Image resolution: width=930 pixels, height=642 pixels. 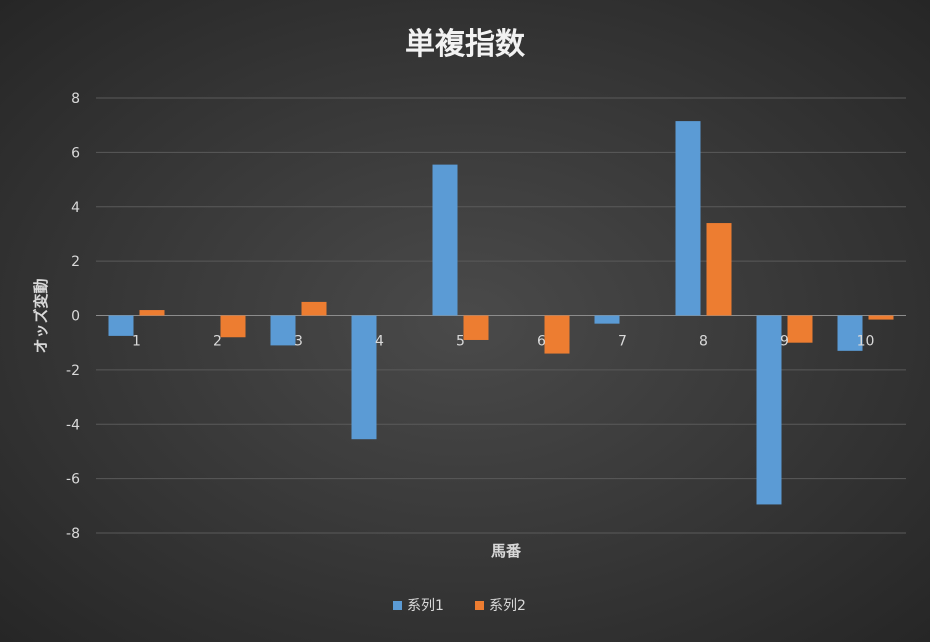 What do you see at coordinates (507, 606) in the screenshot?
I see `legend-label-series2: 系列2` at bounding box center [507, 606].